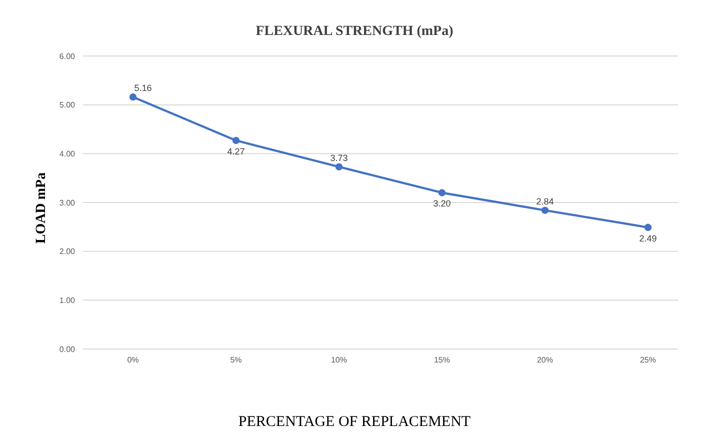  I want to click on chart-title: FLEXURAL STRENGTH (mPa), so click(354, 32).